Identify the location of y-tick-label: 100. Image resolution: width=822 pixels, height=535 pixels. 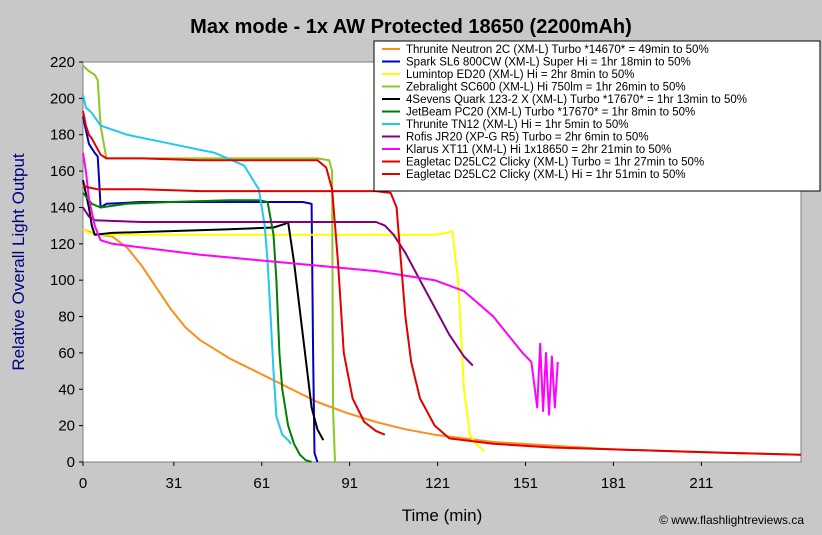
(62, 280).